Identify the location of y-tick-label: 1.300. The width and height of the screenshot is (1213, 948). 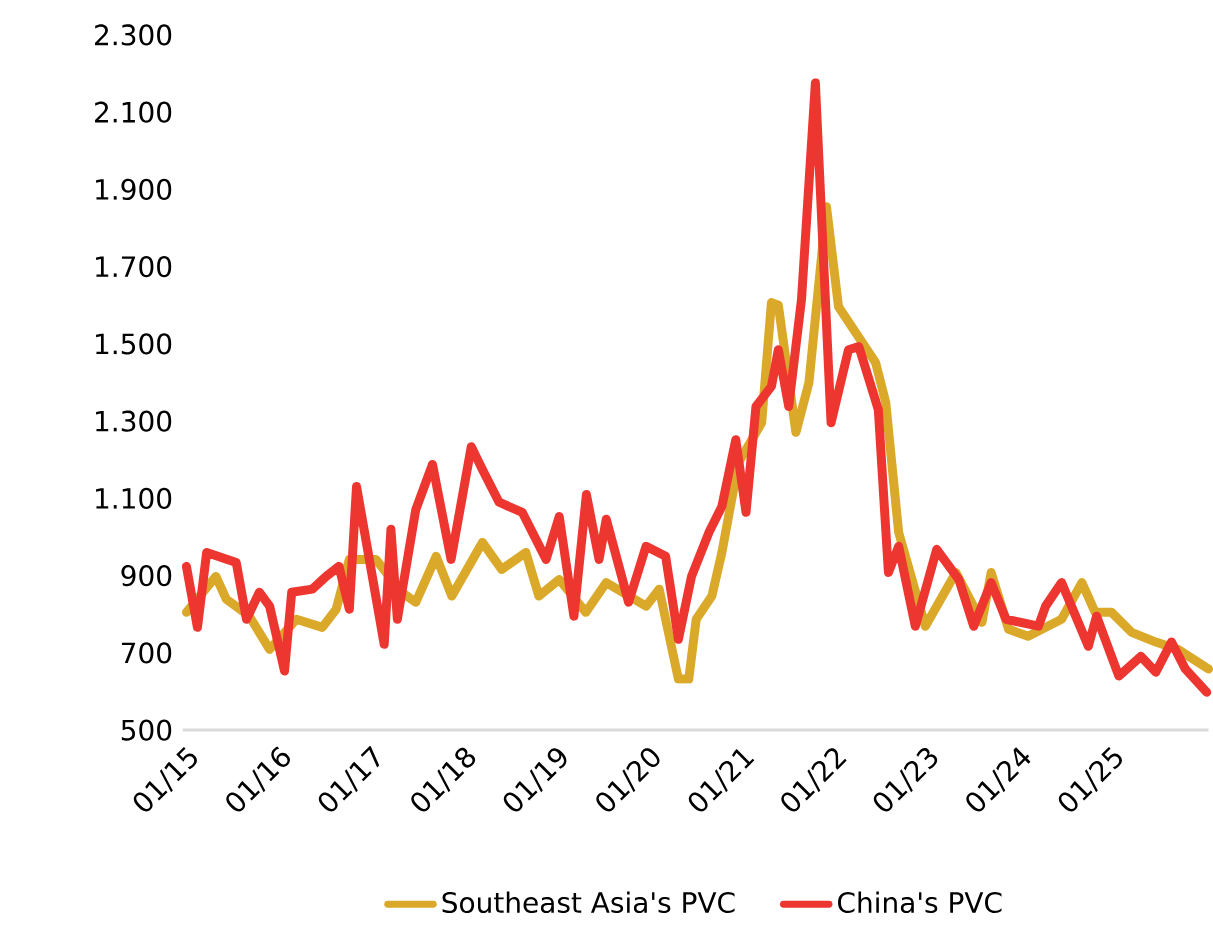
(134, 421).